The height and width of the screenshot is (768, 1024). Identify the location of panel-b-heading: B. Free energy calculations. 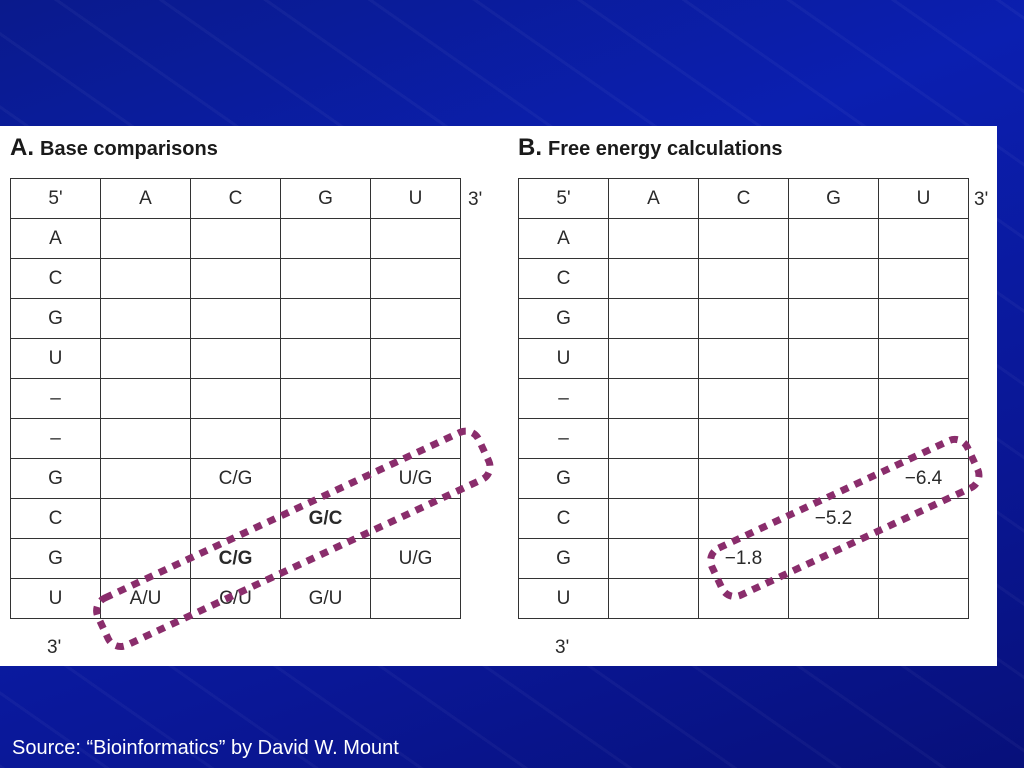
(650, 148).